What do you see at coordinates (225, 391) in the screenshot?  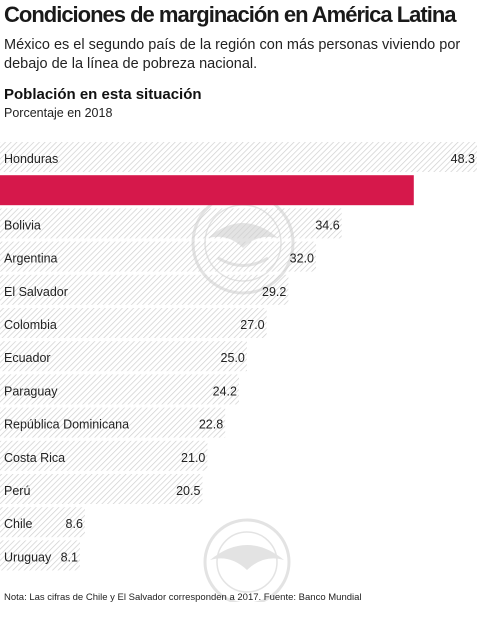 I see `value-label: 24.2` at bounding box center [225, 391].